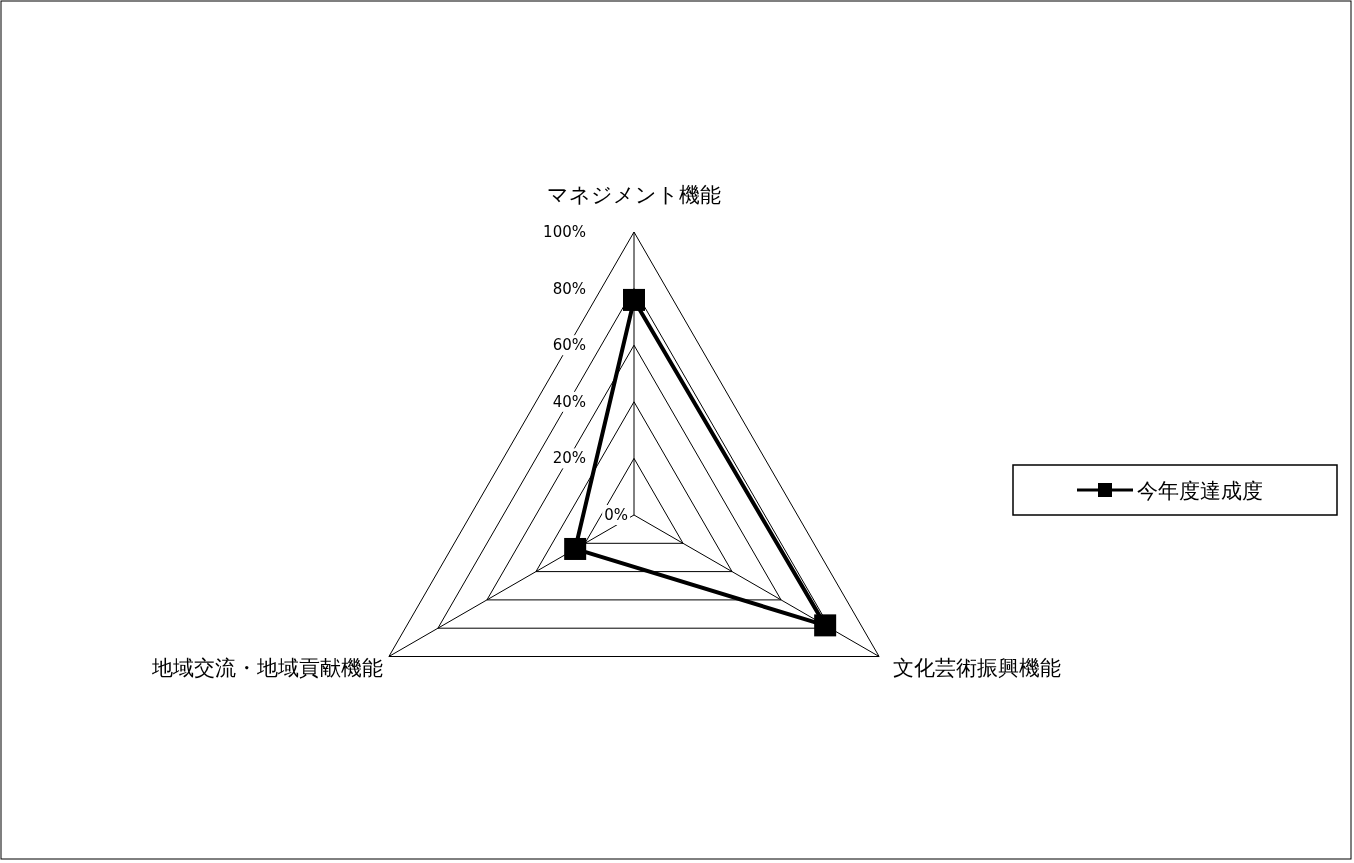  I want to click on legend-label: 今年度達成度, so click(1200, 491).